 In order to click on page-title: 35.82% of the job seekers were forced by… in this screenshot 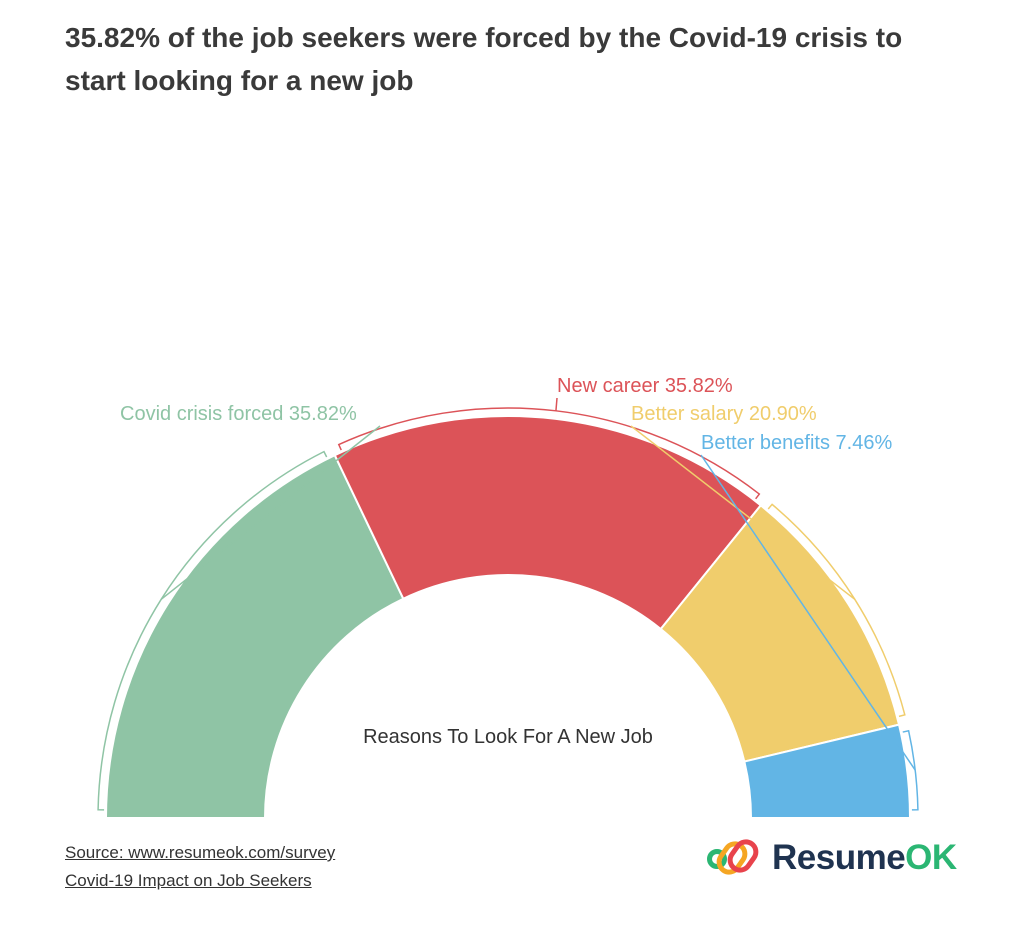, I will do `click(484, 59)`.